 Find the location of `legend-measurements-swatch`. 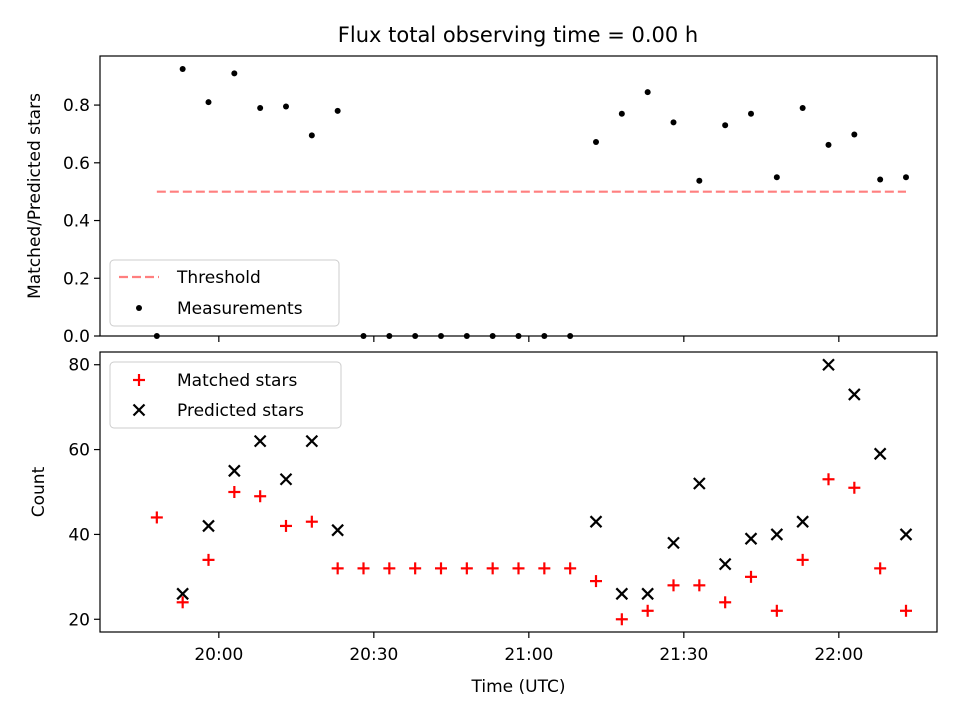

legend-measurements-swatch is located at coordinates (139, 308).